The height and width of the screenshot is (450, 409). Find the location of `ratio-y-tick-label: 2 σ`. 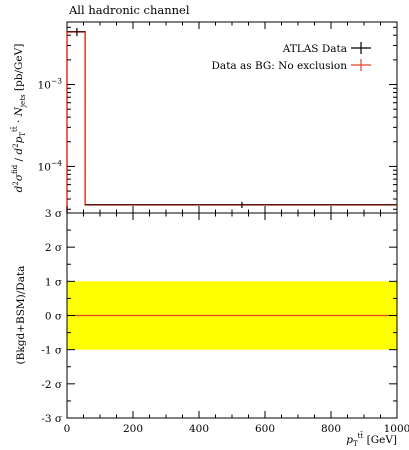

ratio-y-tick-label: 2 σ is located at coordinates (53, 248).